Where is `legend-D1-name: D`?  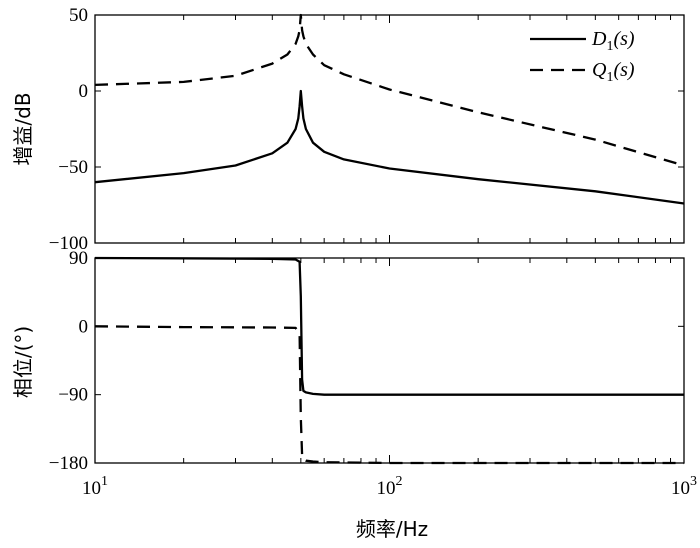 legend-D1-name: D is located at coordinates (599, 39).